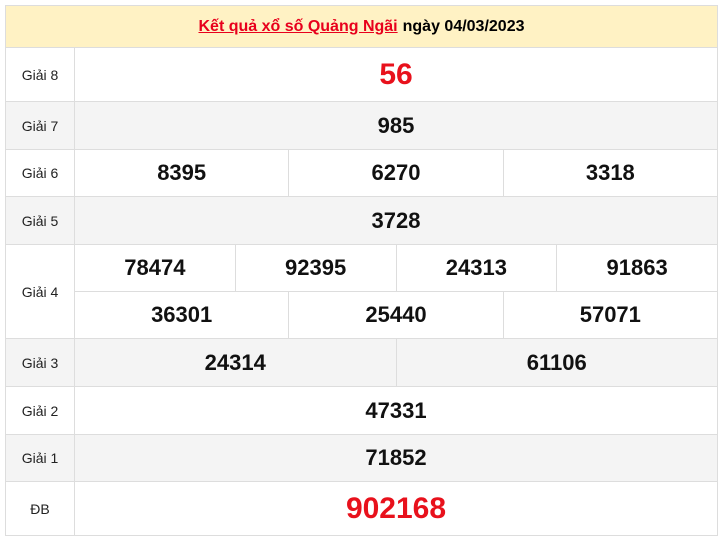  Describe the element at coordinates (463, 26) in the screenshot. I see `draw-date: ngày 04/03/2023` at that location.